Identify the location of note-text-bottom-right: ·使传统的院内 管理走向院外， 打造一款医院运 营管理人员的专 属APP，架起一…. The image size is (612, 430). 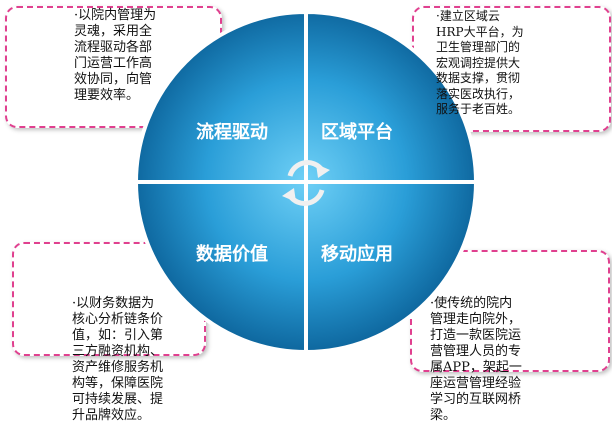
(476, 359).